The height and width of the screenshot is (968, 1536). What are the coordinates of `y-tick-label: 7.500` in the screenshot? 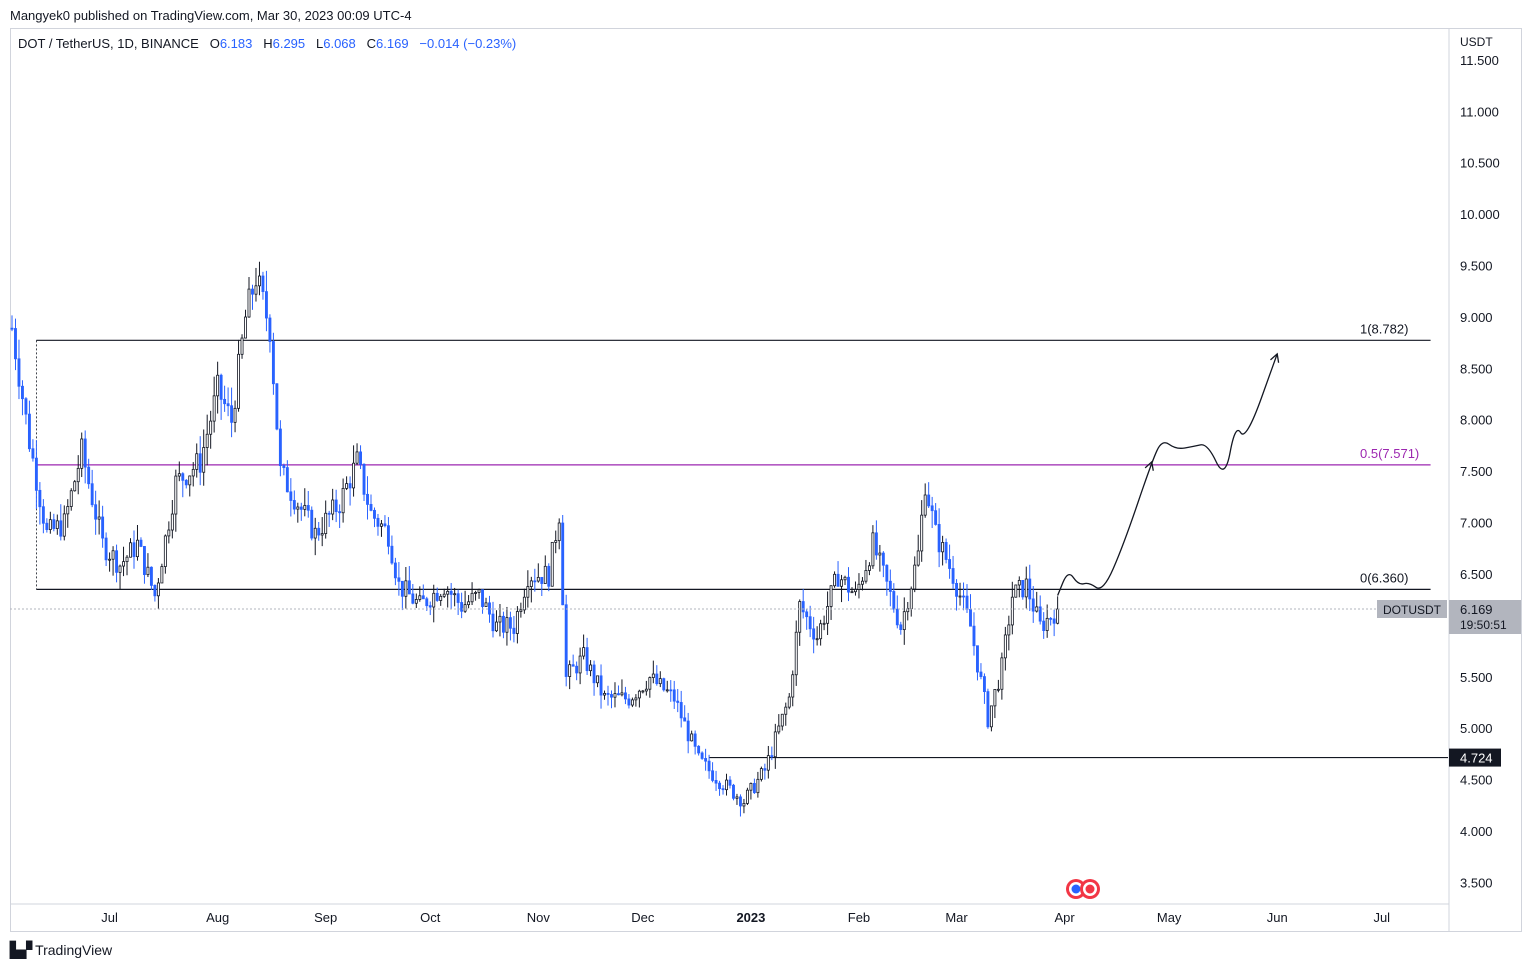 It's located at (1476, 471).